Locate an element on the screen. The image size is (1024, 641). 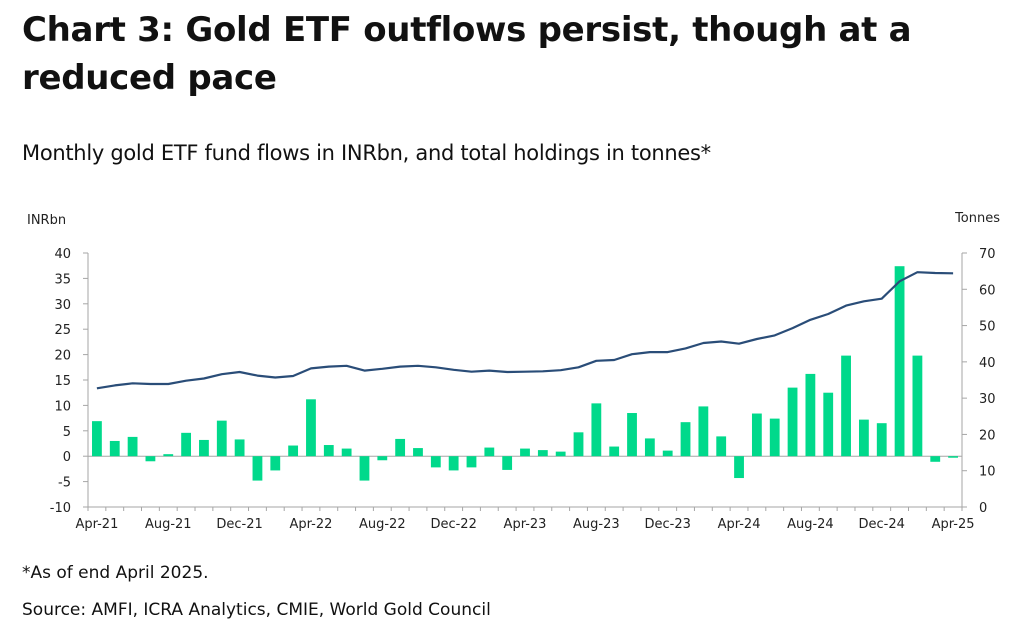
y2-tick-label: 60 is located at coordinates (987, 290).